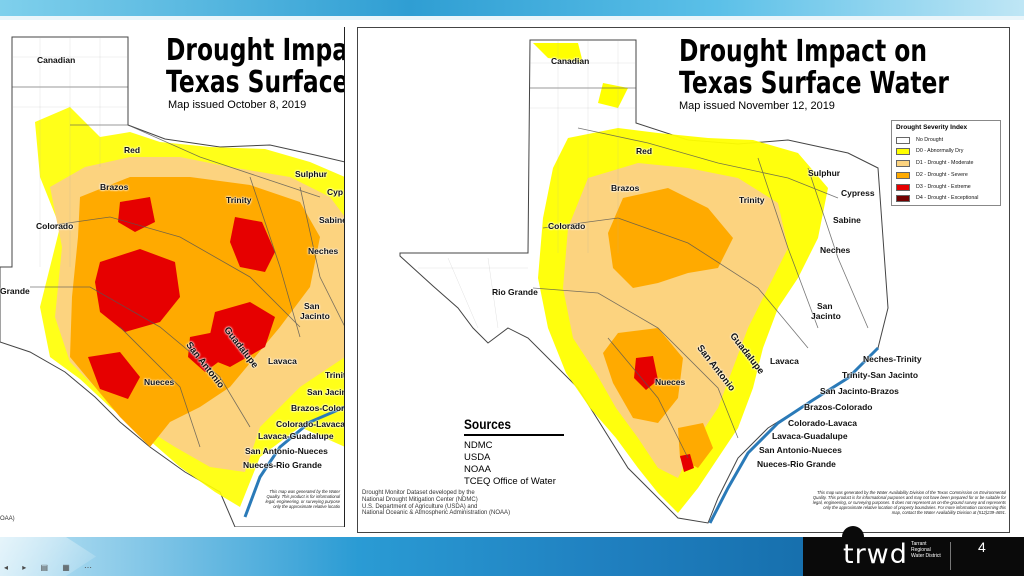 The width and height of the screenshot is (1024, 576). Describe the element at coordinates (303, 501) in the screenshot. I see `disclaimer-line: legal, engineering, or surveying purpose` at that location.